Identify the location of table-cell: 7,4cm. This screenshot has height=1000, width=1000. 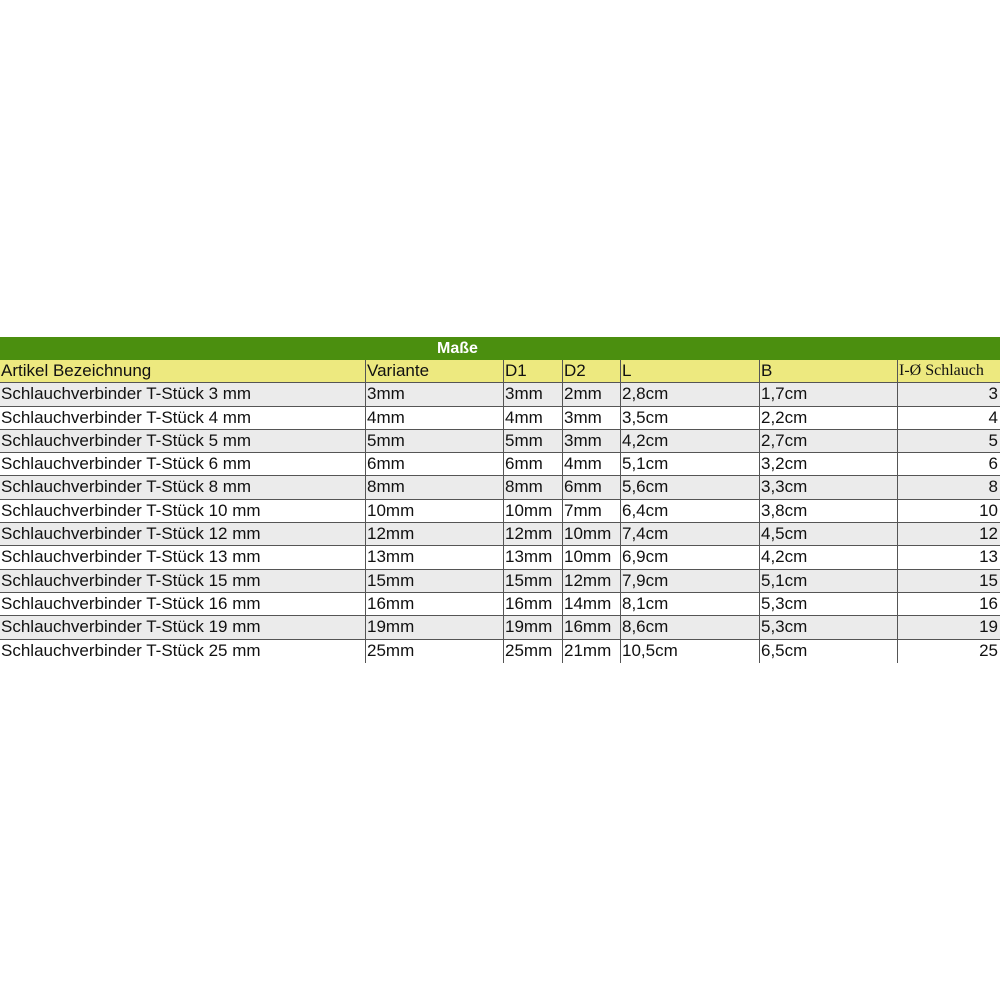
(689, 534).